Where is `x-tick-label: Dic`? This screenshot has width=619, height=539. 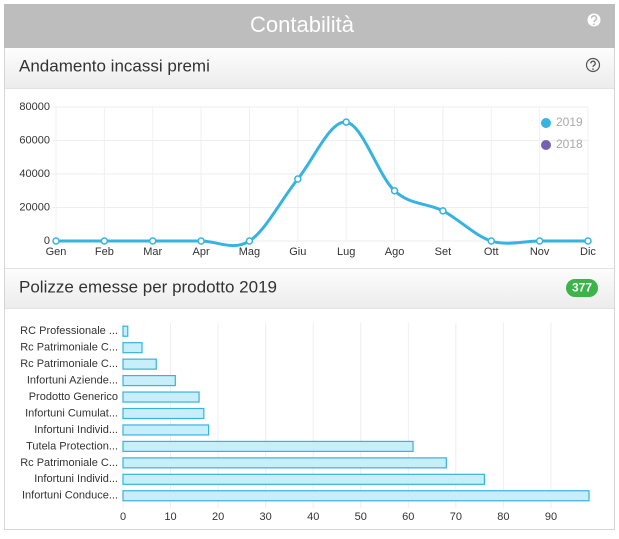 x-tick-label: Dic is located at coordinates (588, 252).